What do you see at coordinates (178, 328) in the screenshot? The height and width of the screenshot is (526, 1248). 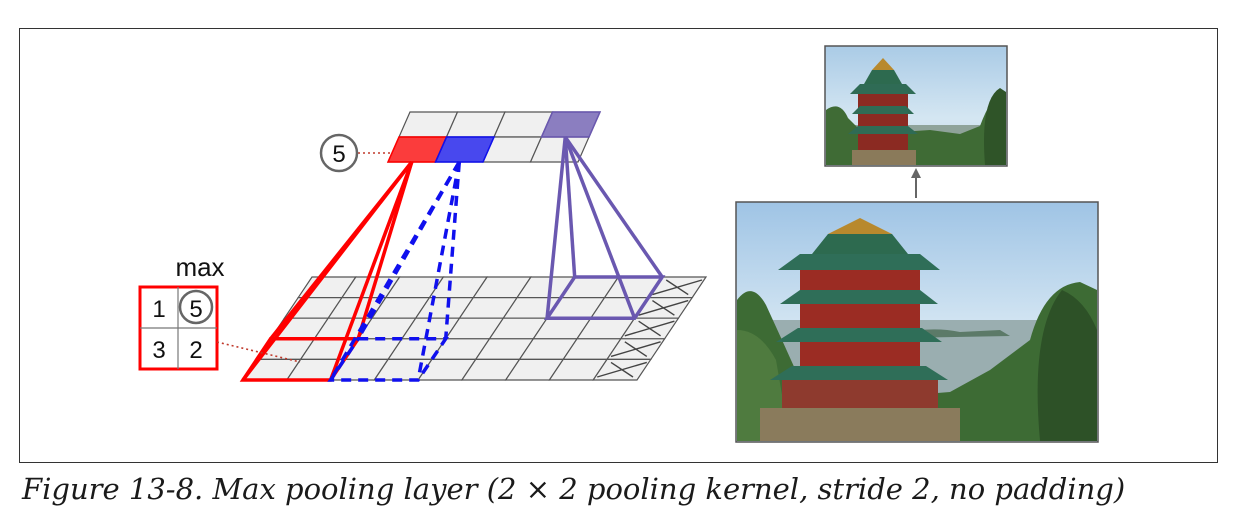 I see `pooling-window-detail` at bounding box center [178, 328].